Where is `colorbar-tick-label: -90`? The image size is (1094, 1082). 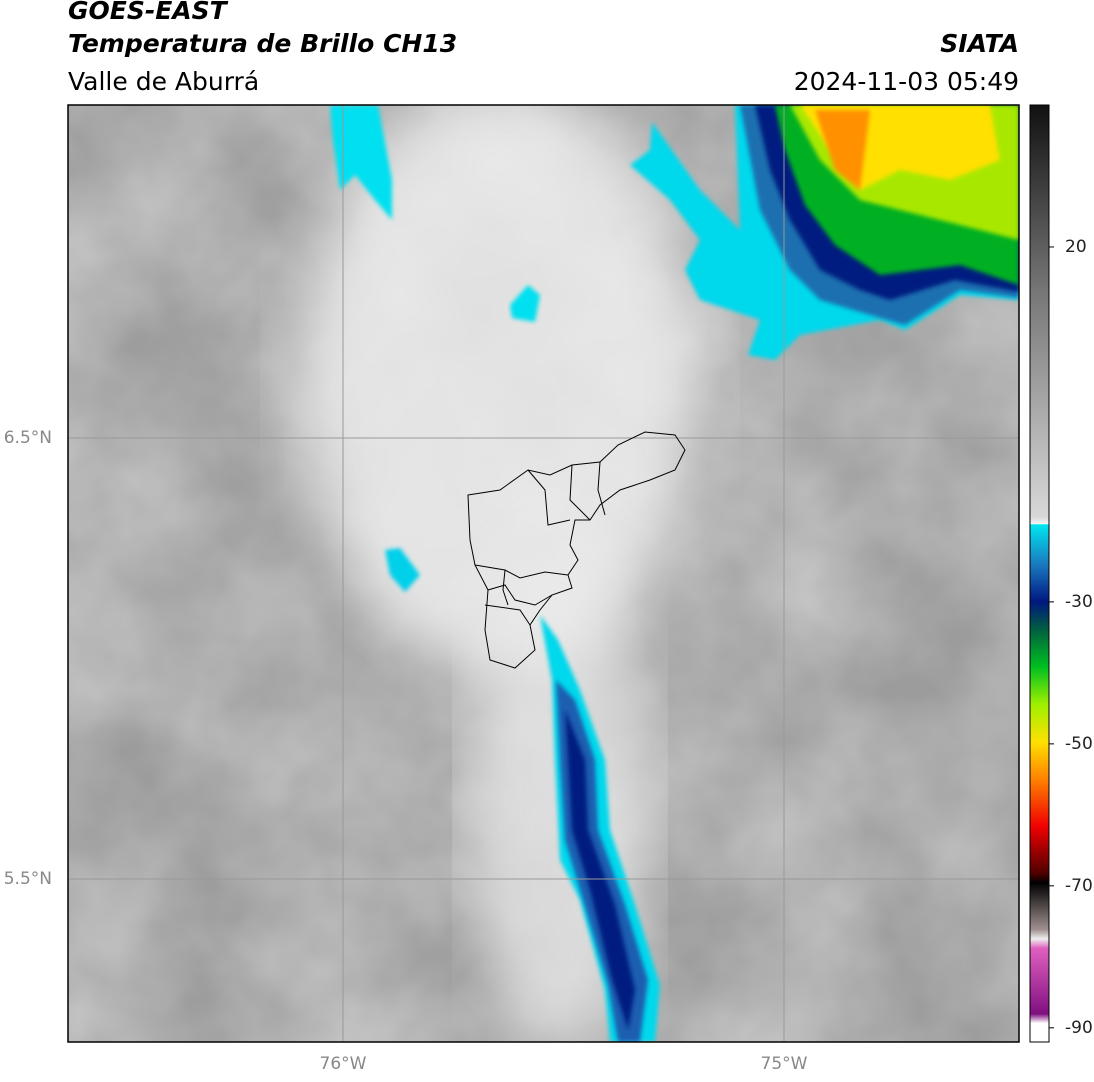
colorbar-tick-label: -90 is located at coordinates (1079, 1028).